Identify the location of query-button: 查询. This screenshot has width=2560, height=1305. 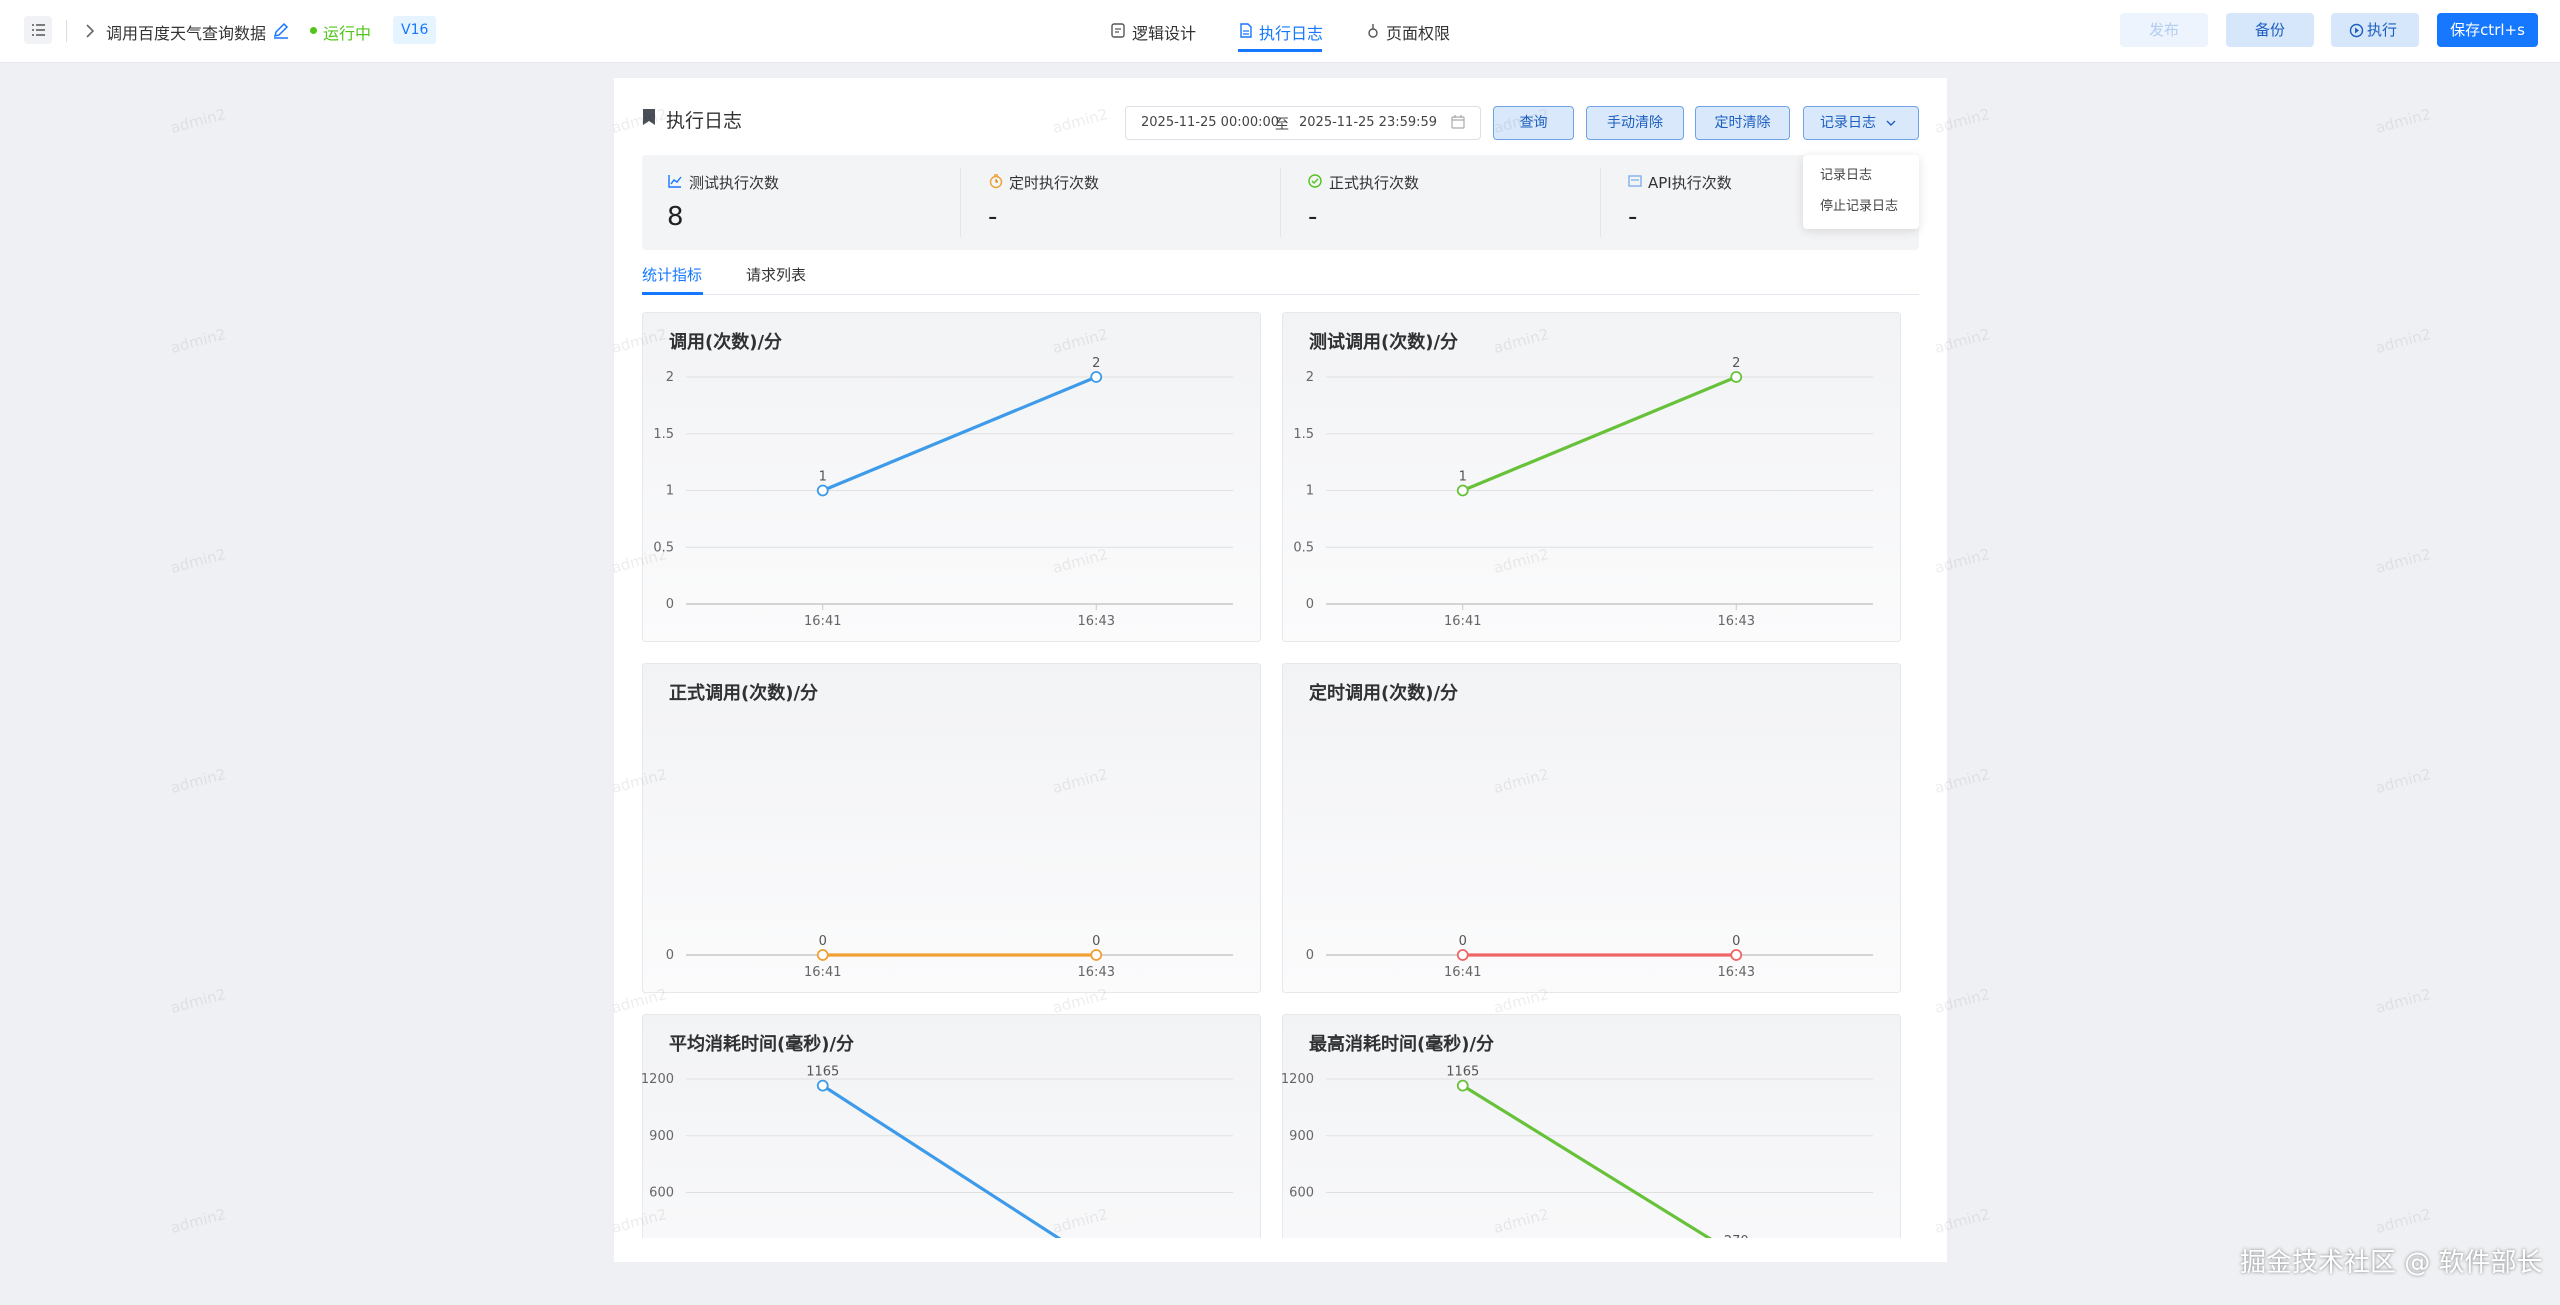
(1533, 123).